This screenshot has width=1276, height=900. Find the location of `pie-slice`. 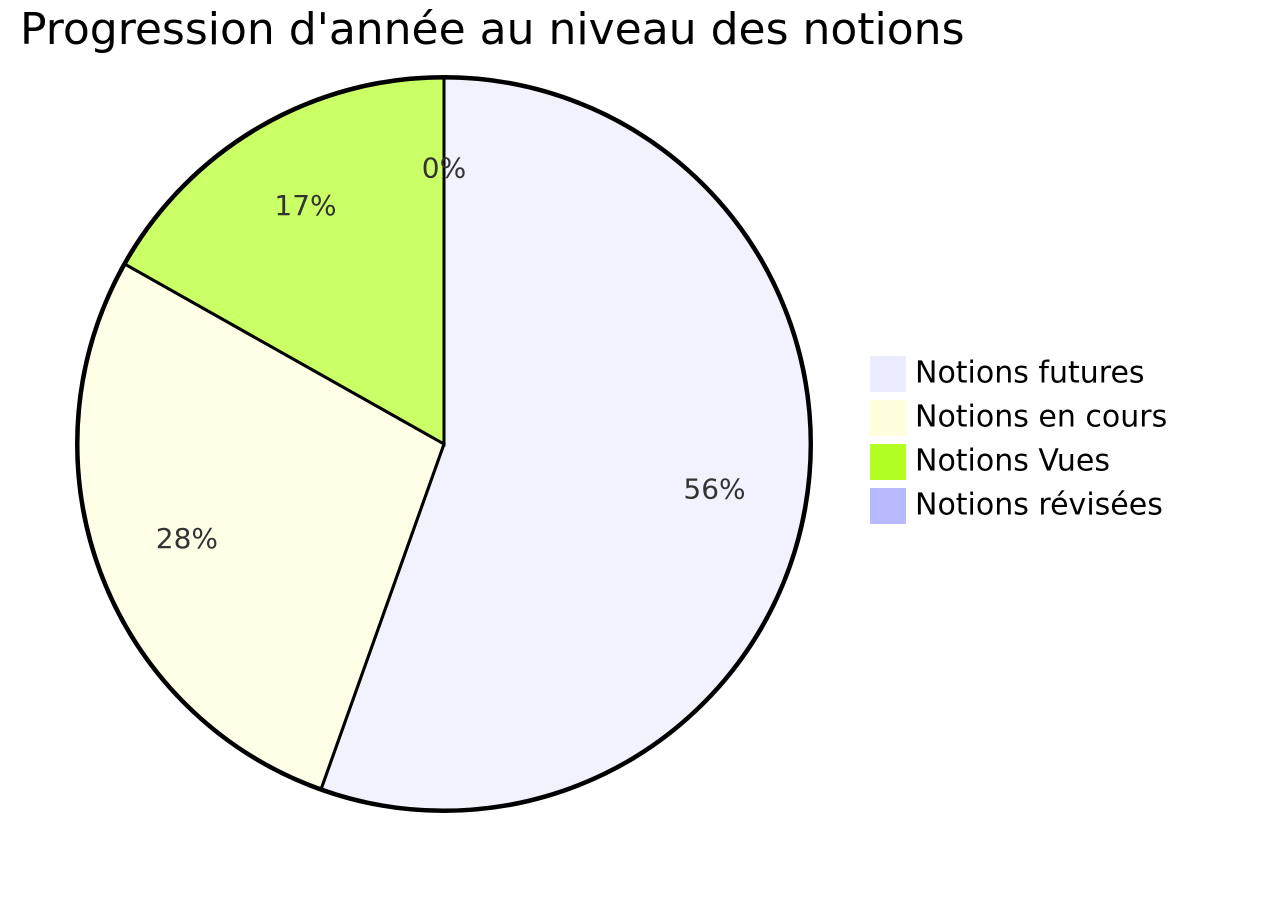

pie-slice is located at coordinates (284, 261).